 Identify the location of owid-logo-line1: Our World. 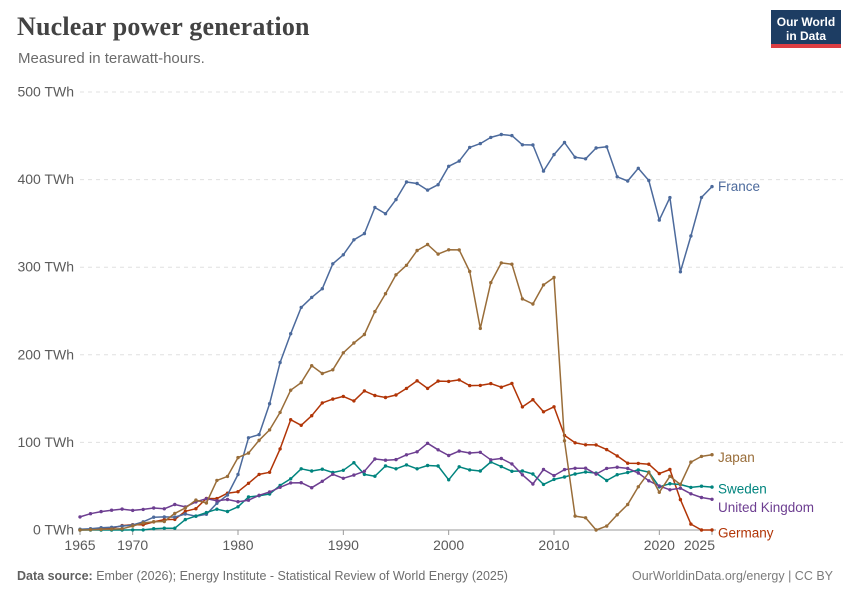
(806, 22).